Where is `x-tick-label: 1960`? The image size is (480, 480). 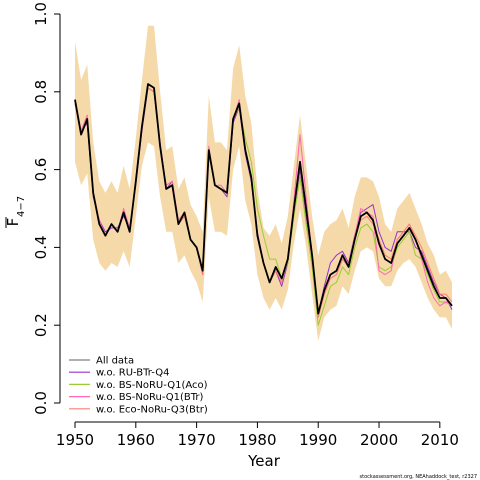 x-tick-label: 1960 is located at coordinates (136, 440).